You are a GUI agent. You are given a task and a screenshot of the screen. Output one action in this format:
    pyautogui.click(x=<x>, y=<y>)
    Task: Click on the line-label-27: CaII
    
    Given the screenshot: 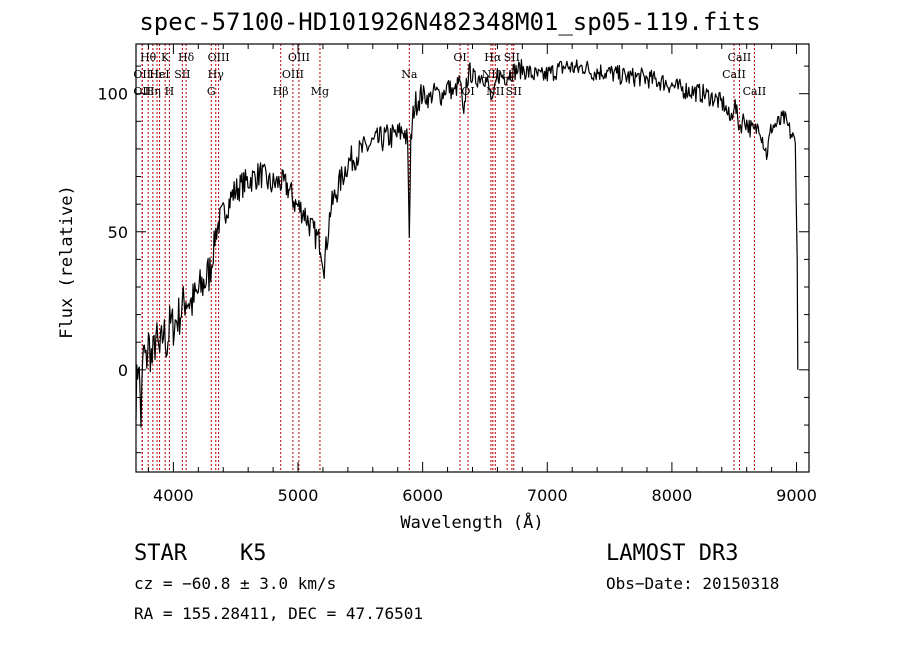 What is the action you would take?
    pyautogui.click(x=740, y=57)
    